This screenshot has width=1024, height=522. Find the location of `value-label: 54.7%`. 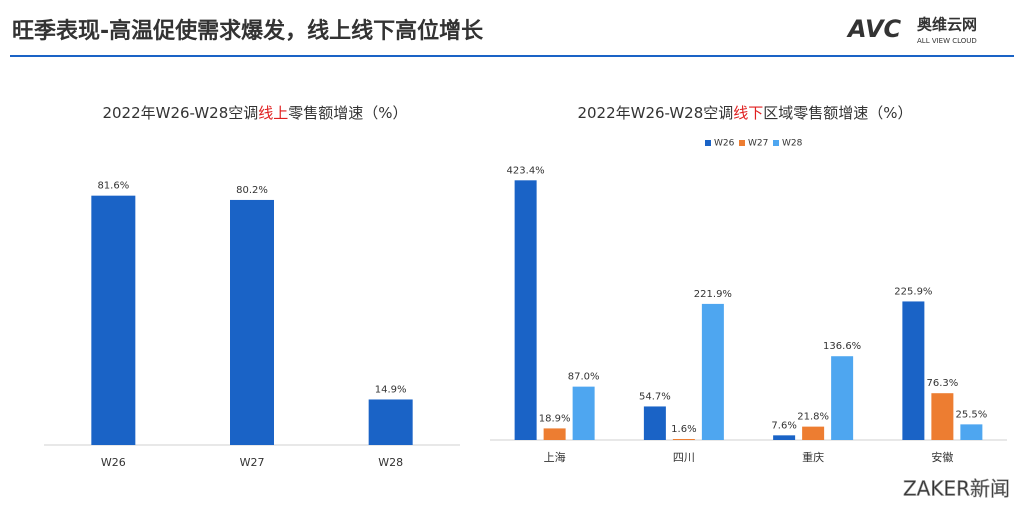

value-label: 54.7% is located at coordinates (655, 396).